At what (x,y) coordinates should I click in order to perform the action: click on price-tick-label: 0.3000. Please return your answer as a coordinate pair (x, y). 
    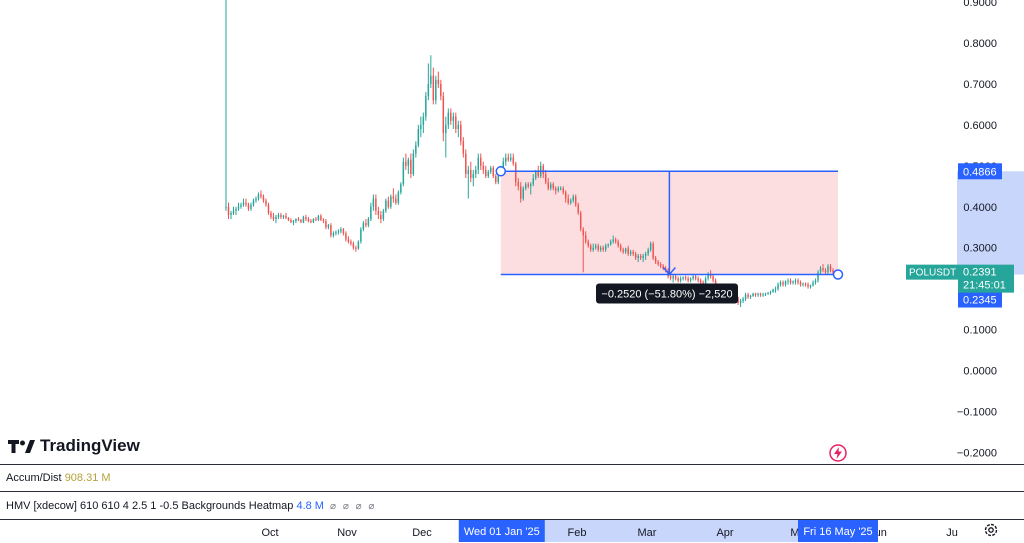
    Looking at the image, I should click on (980, 249).